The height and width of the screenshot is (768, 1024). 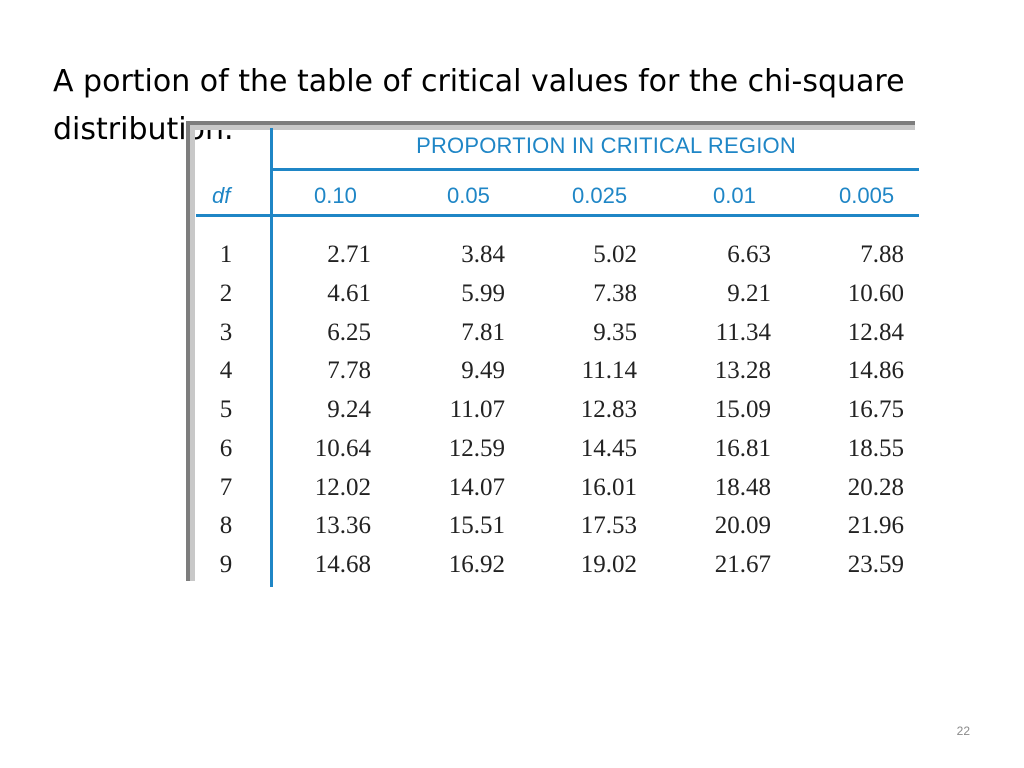 I want to click on table-cell: 20.28, so click(x=875, y=487).